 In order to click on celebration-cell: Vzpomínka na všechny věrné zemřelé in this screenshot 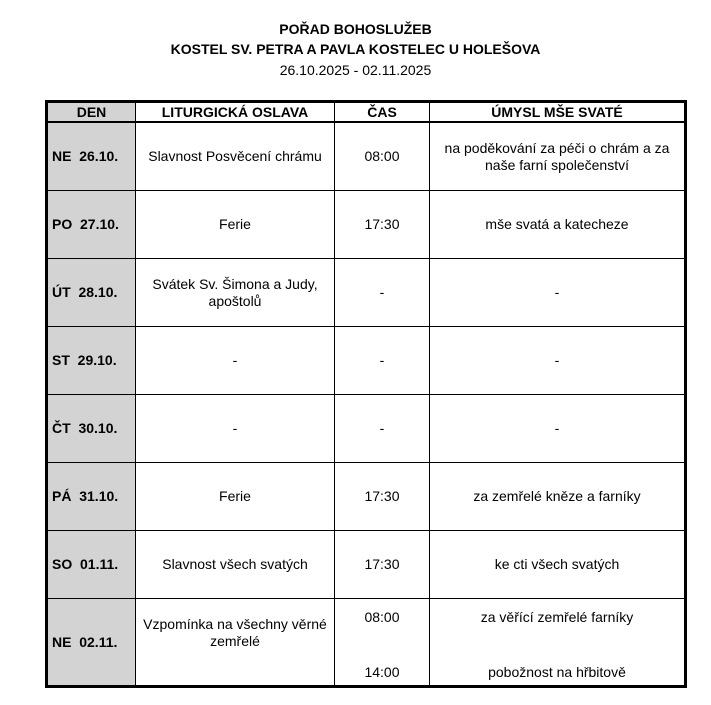, I will do `click(235, 642)`.